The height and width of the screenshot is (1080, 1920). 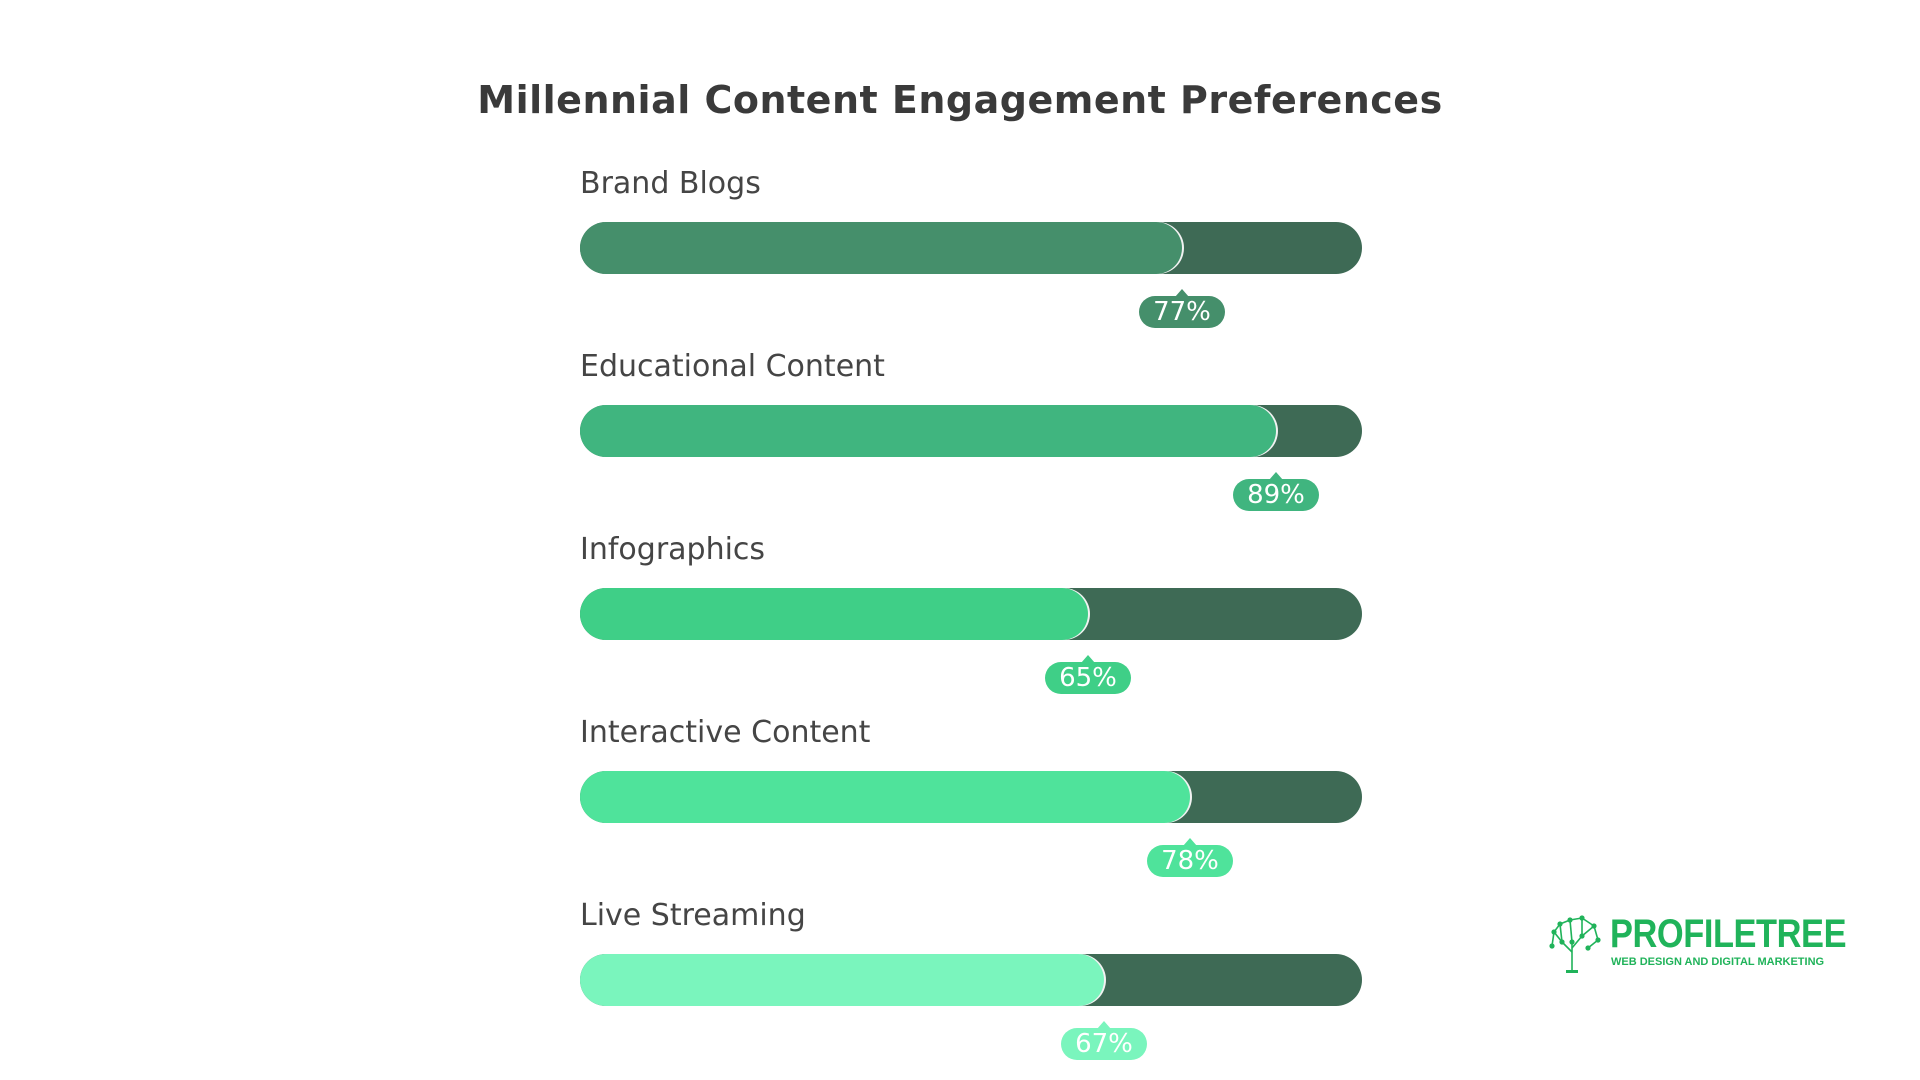 I want to click on value-label: 78%, so click(x=1190, y=857).